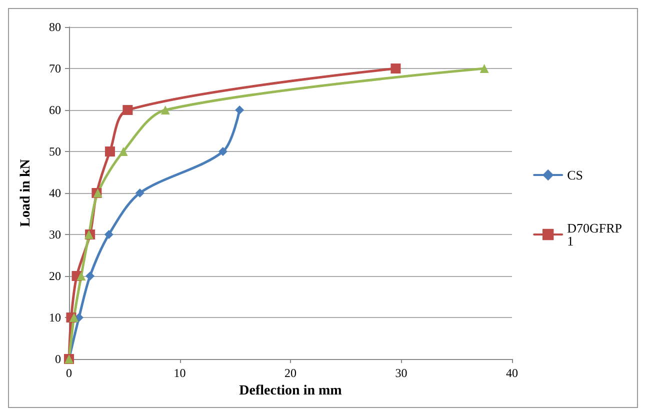 The width and height of the screenshot is (649, 418). What do you see at coordinates (55, 235) in the screenshot?
I see `y-tick-label: 30` at bounding box center [55, 235].